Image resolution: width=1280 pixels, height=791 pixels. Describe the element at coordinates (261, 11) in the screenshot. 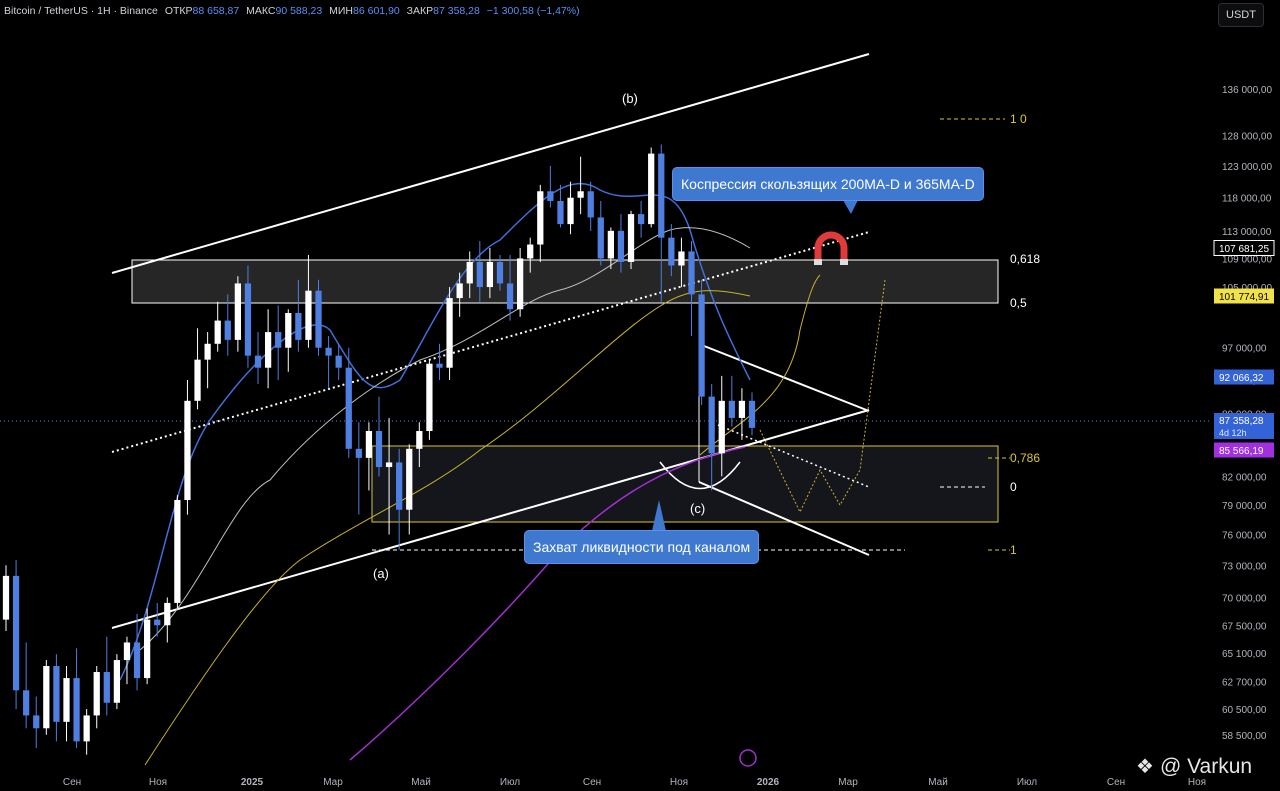

I see `high-label: МАКС` at that location.